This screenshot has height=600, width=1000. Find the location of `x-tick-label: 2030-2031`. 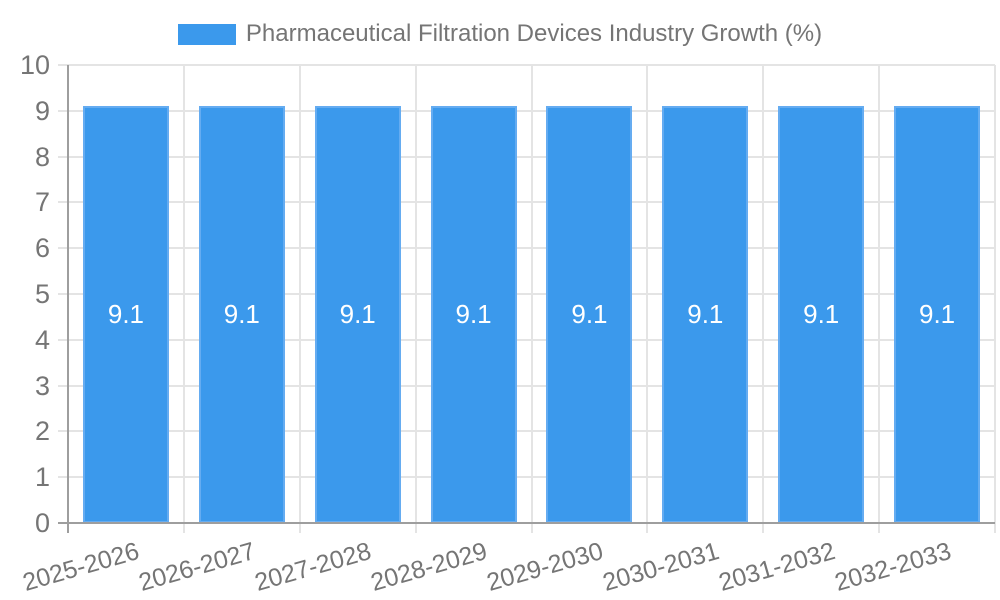

x-tick-label: 2030-2031 is located at coordinates (661, 567).